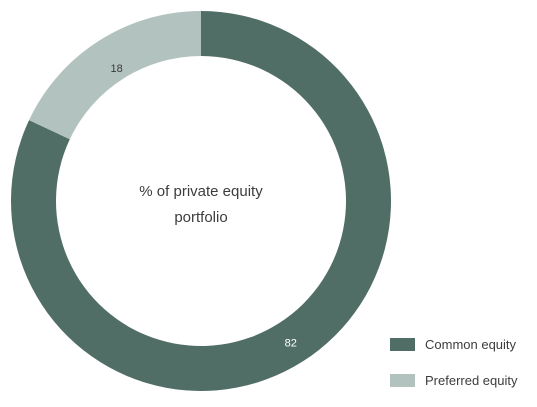 The image size is (537, 407). I want to click on center-label-line-2: portfolio, so click(200, 217).